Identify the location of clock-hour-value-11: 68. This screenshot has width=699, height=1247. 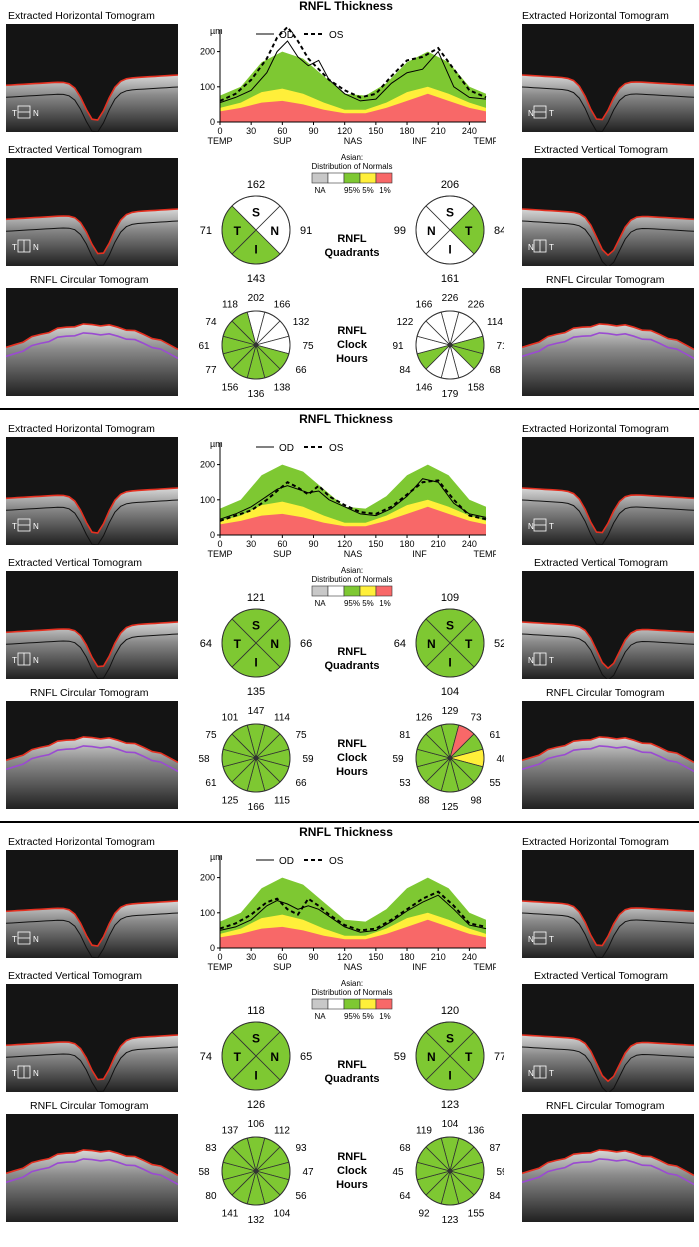
(405, 1148).